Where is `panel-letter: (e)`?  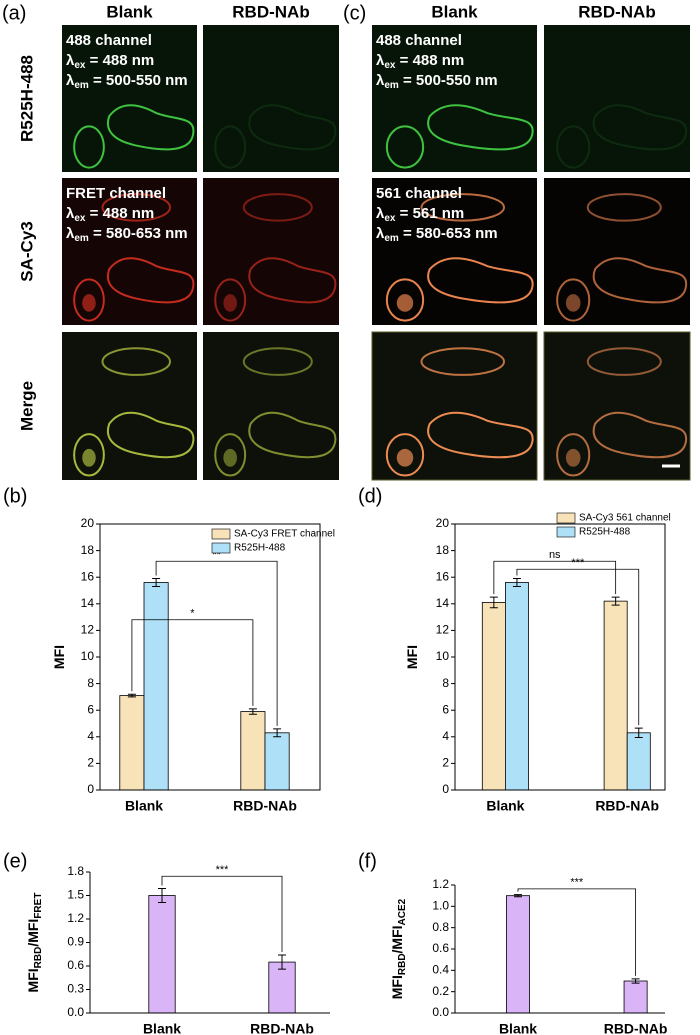 panel-letter: (e) is located at coordinates (15, 861).